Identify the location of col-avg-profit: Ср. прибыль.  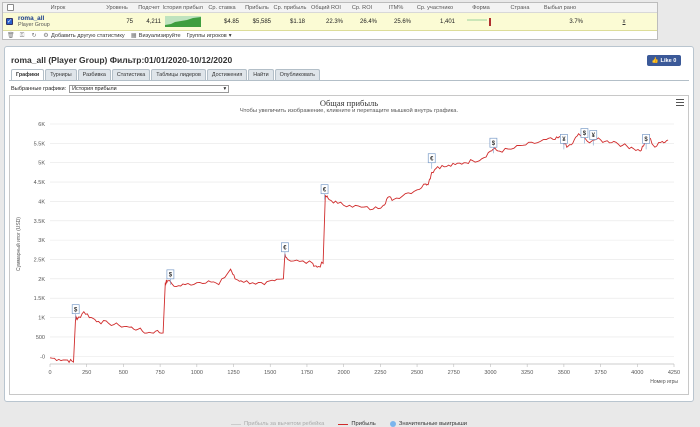
(290, 7).